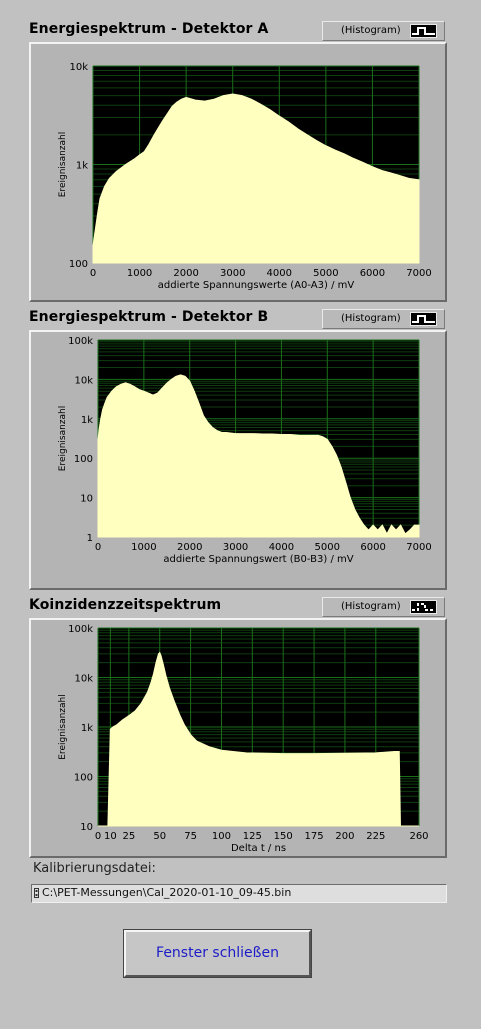  I want to click on x-tick-label: 50, so click(159, 836).